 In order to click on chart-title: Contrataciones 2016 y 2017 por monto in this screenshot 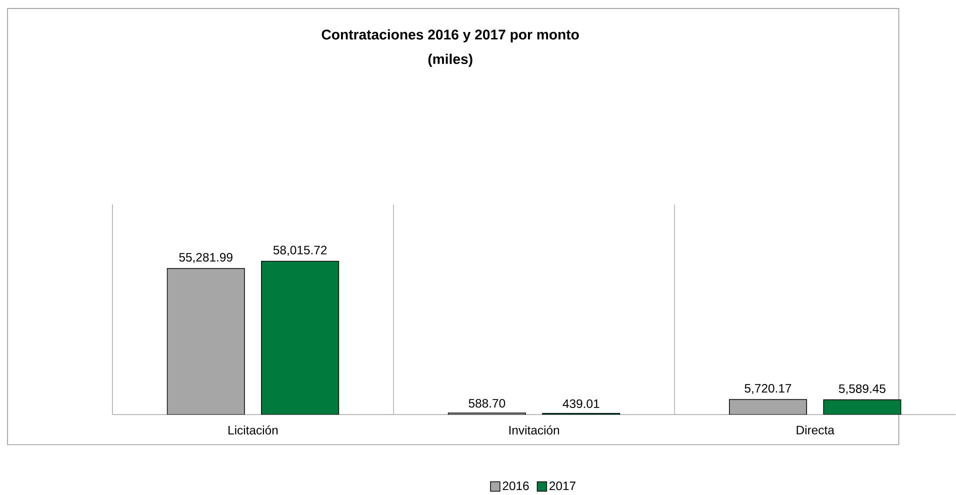, I will do `click(450, 35)`.